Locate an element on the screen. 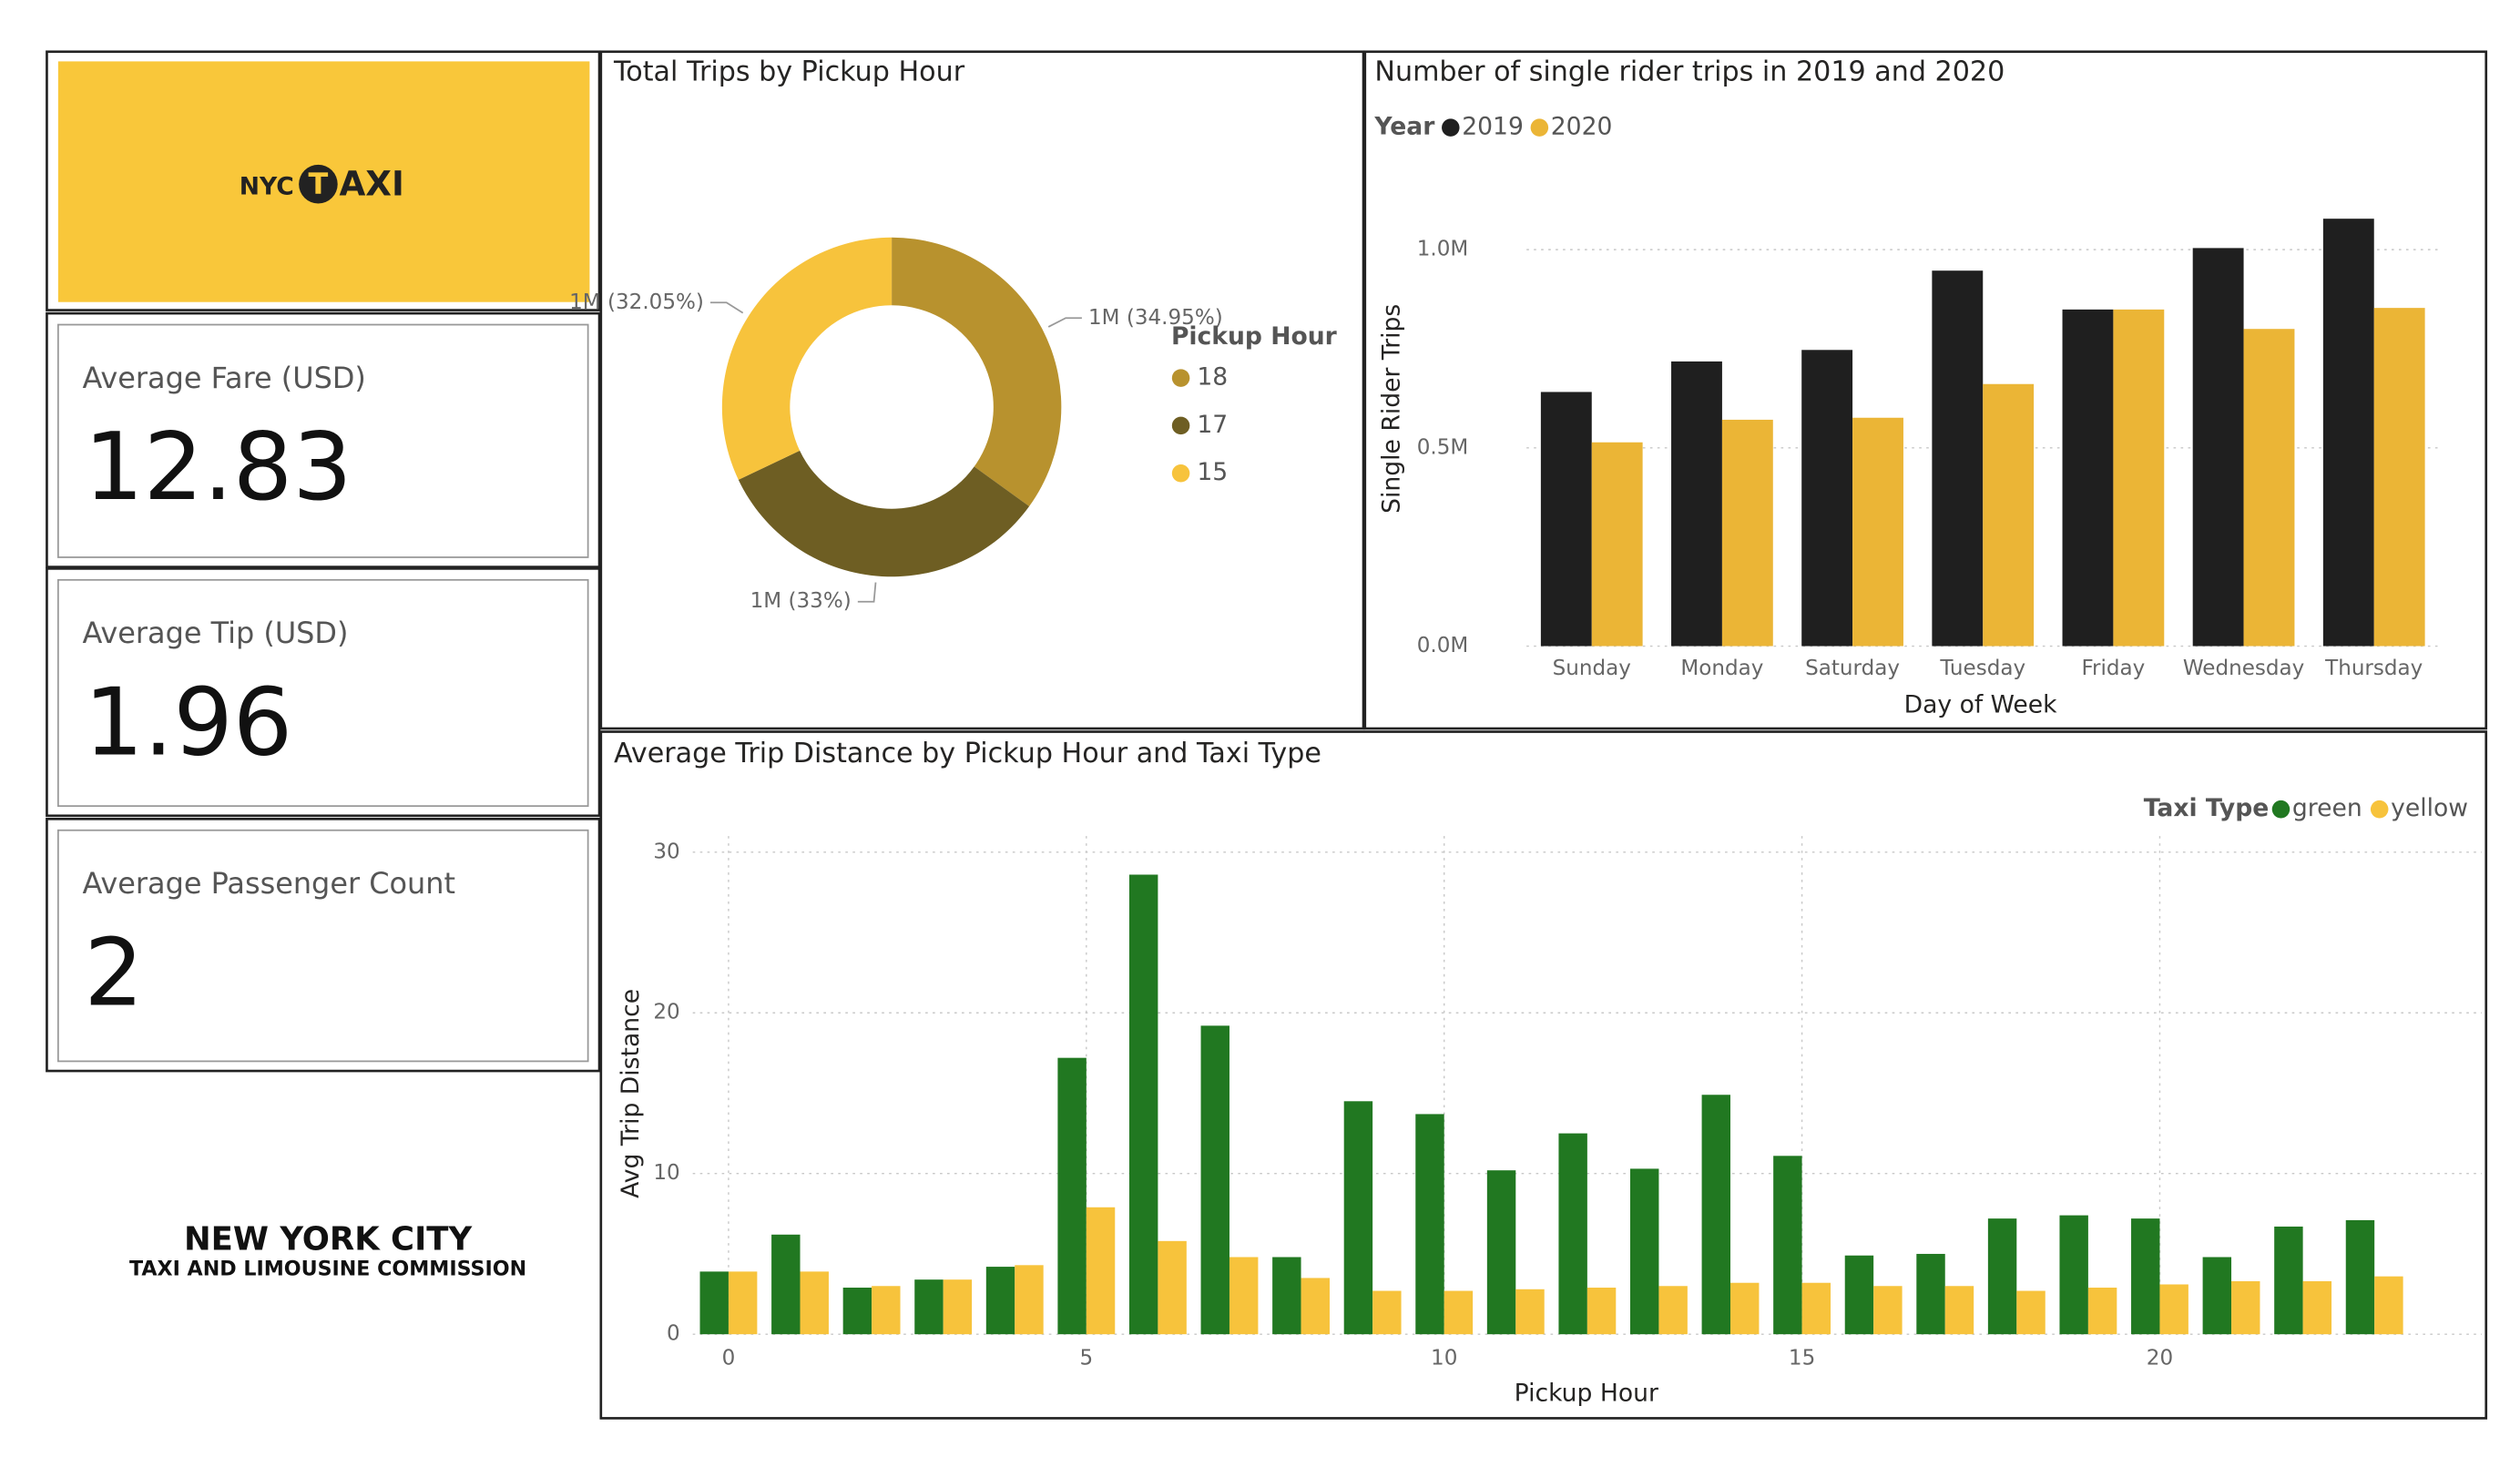 The width and height of the screenshot is (2520, 1457). tlc-line2: TAXI AND LIMOUSINE COMMISSION is located at coordinates (327, 1270).